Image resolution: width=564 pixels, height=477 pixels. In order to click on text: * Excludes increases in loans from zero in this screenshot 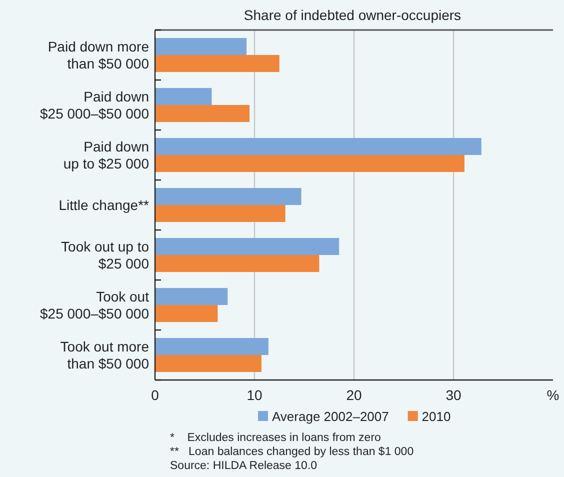, I will do `click(275, 438)`.